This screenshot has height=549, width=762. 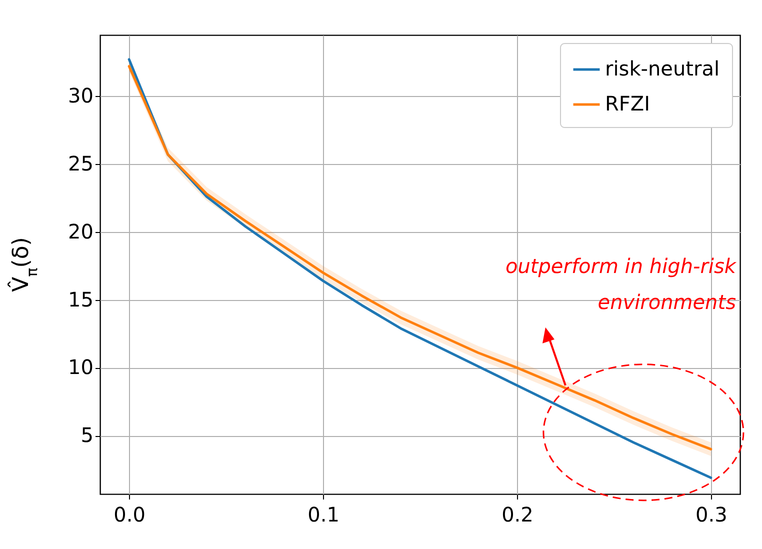 I want to click on y-tick-label: 25, so click(x=81, y=164).